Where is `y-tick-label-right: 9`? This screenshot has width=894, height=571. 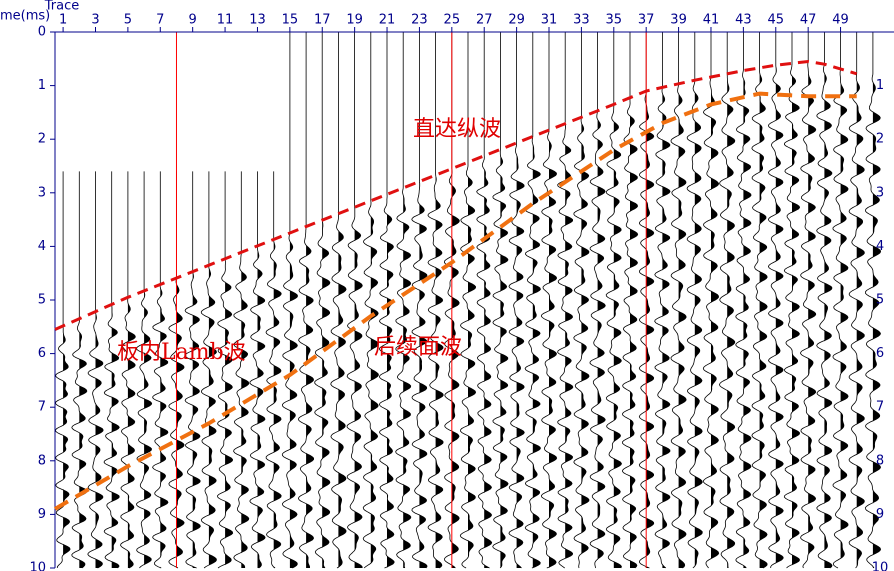
y-tick-label-right: 9 is located at coordinates (880, 514).